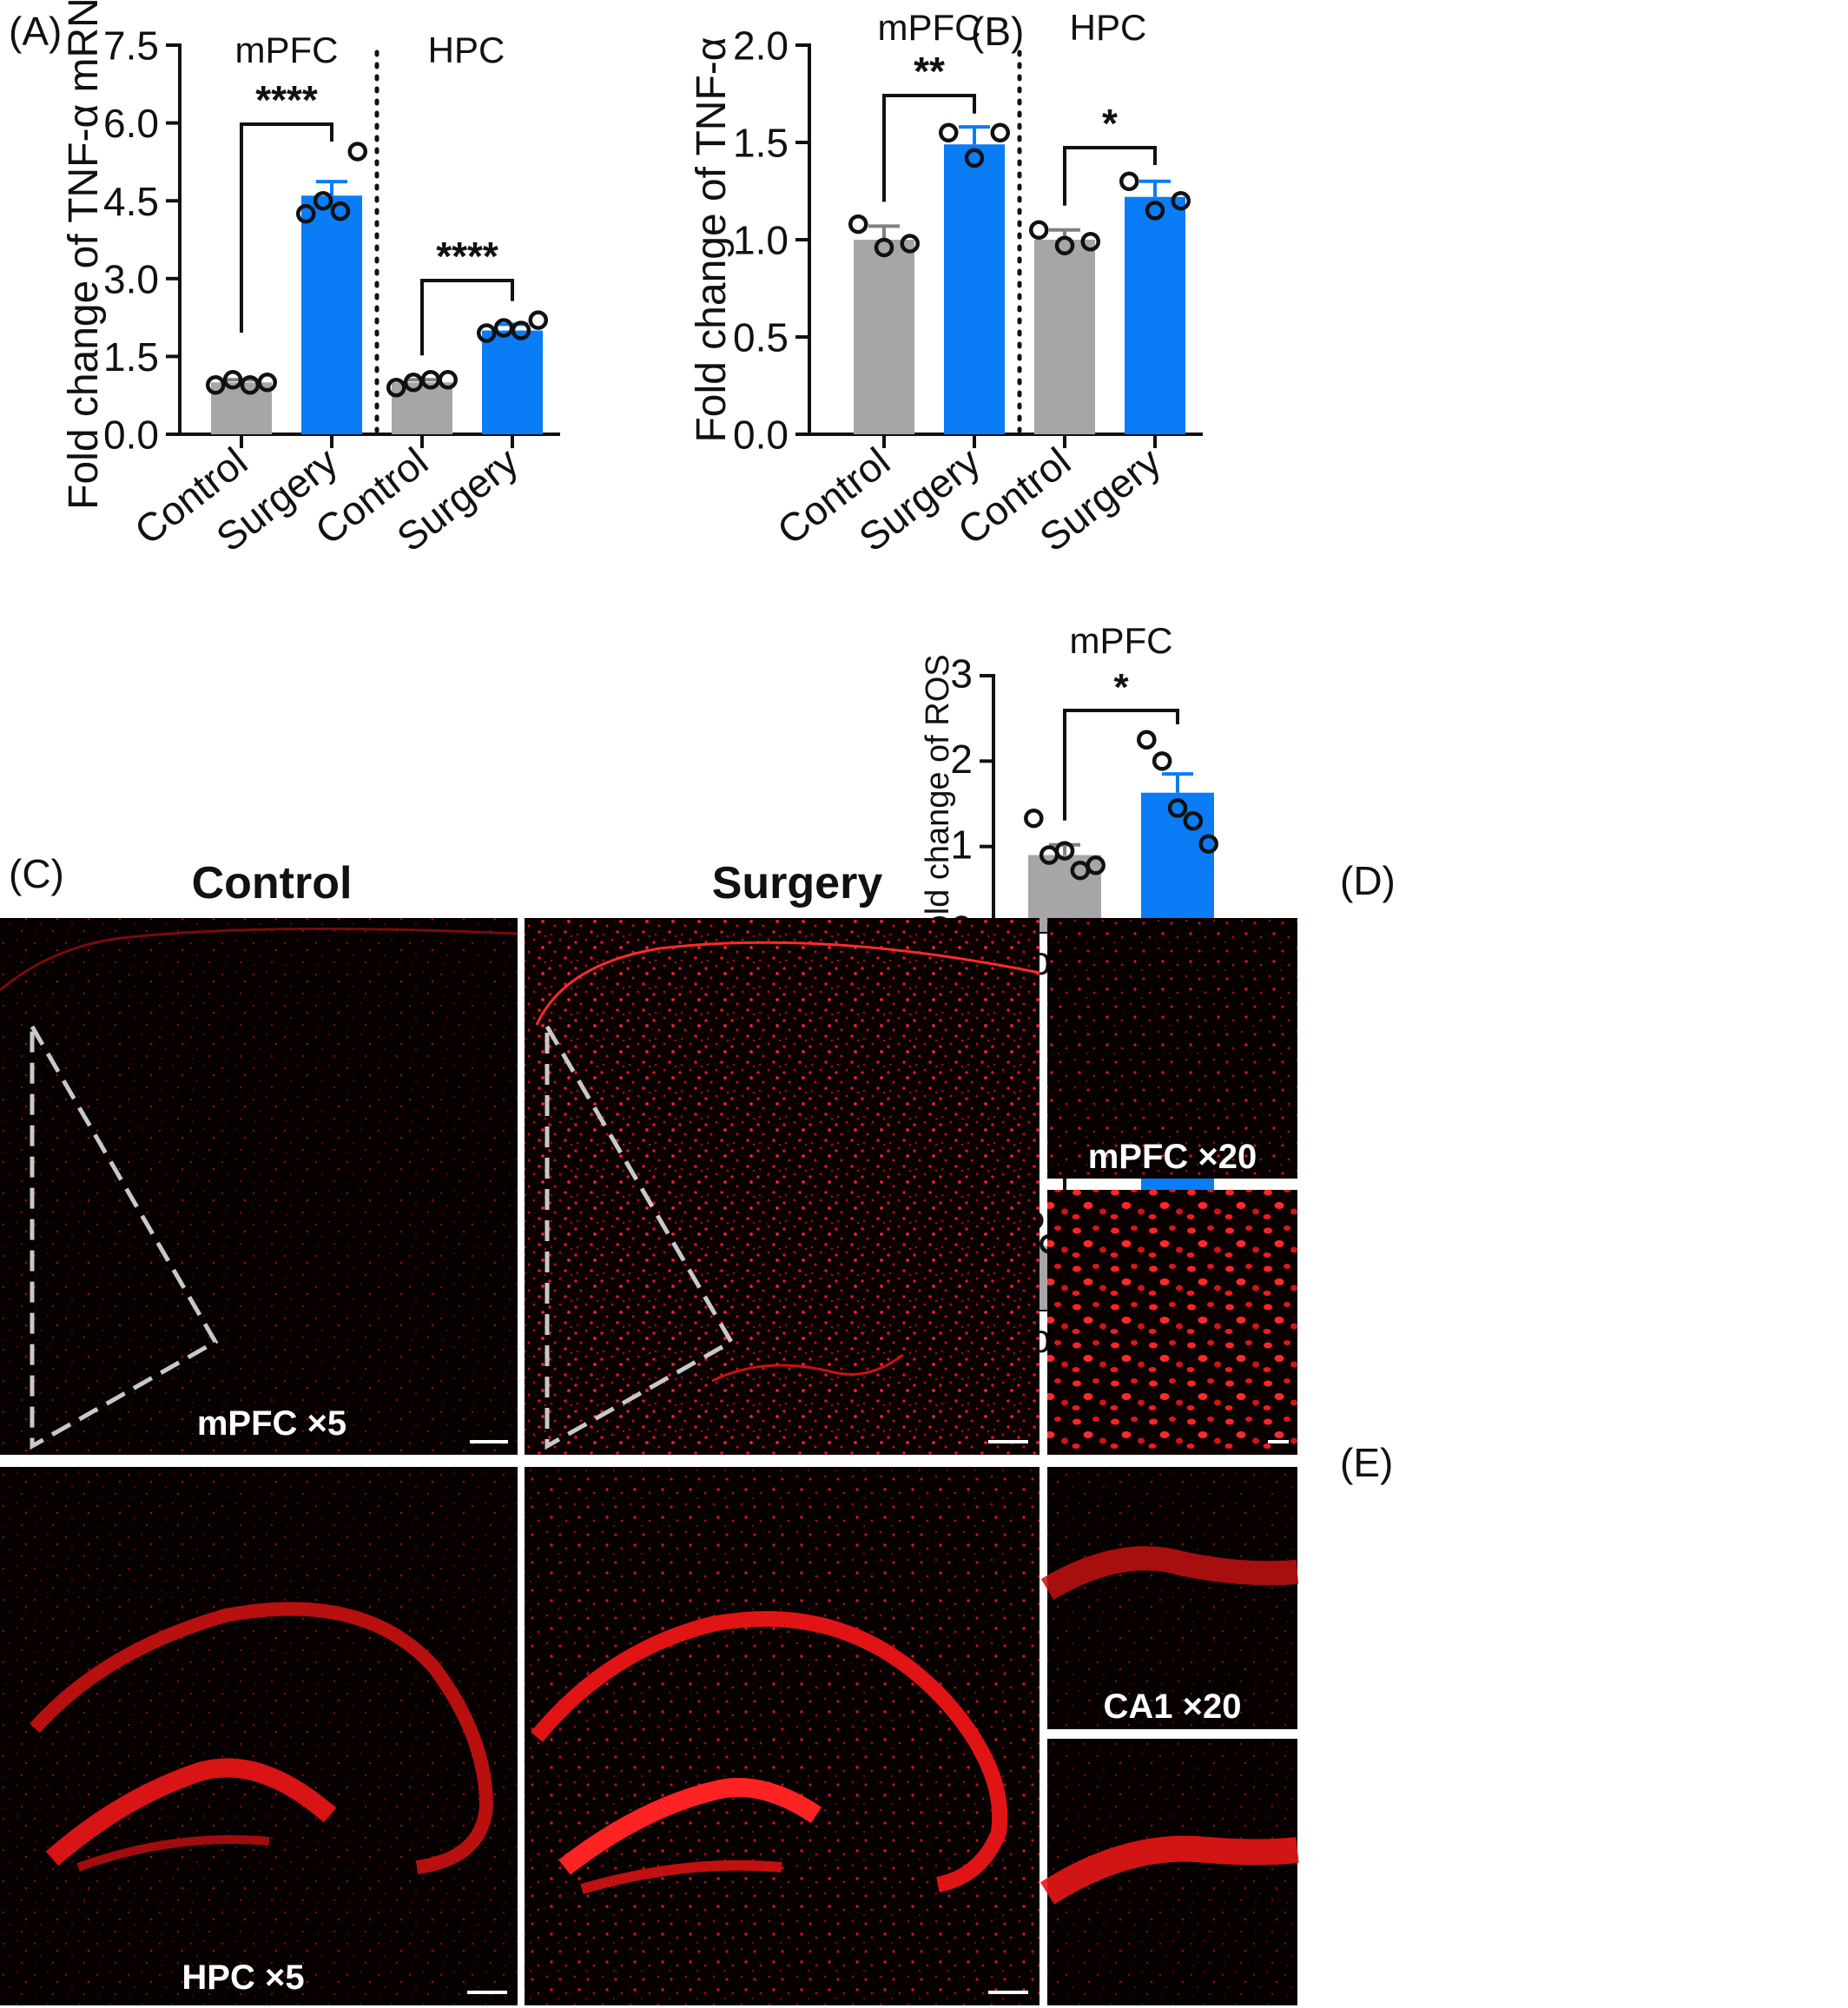 The image size is (1848, 2008). Describe the element at coordinates (783, 1186) in the screenshot. I see `image-surgery-mpfc` at that location.